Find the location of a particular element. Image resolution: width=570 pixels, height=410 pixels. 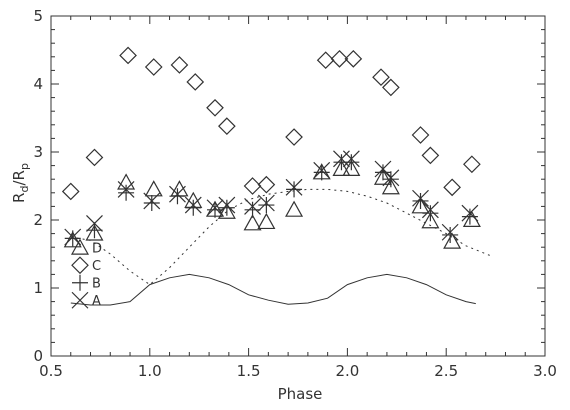

legend-label-c: C is located at coordinates (96, 266).